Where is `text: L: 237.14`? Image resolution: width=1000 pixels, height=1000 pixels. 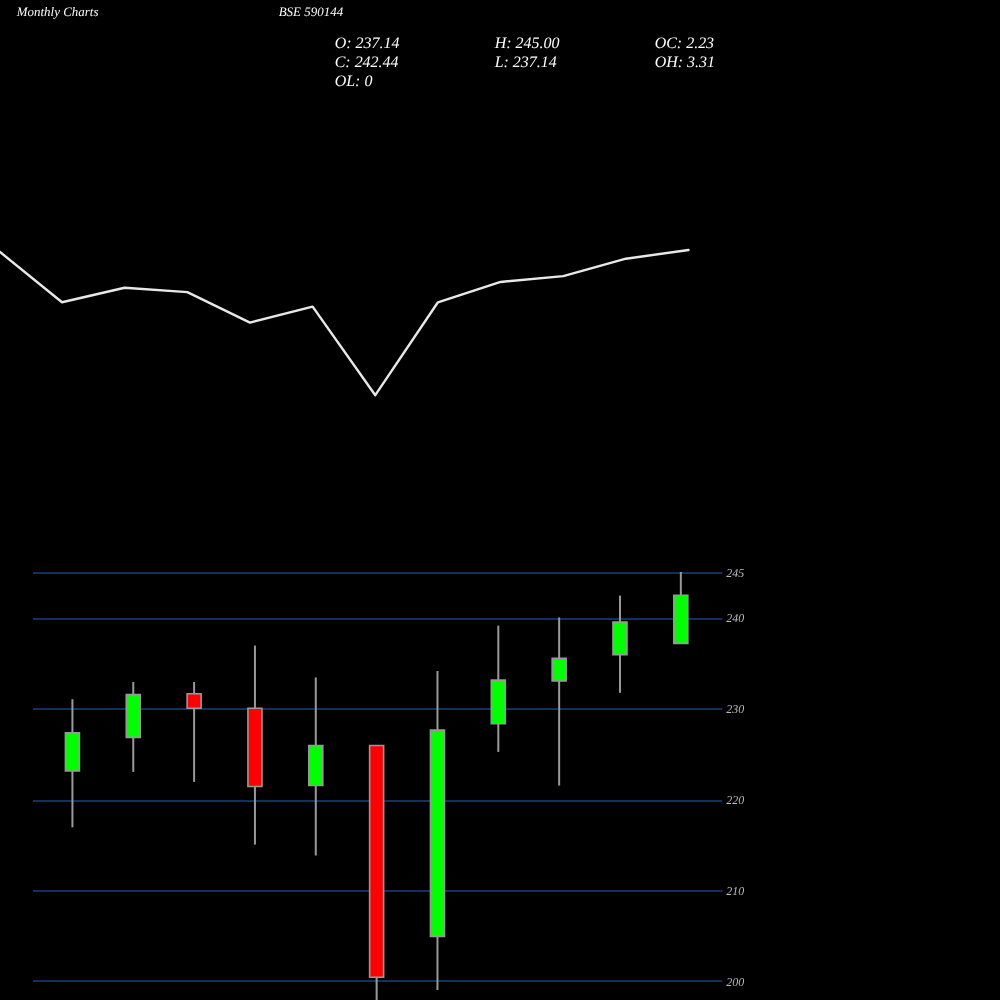 text: L: 237.14 is located at coordinates (524, 62).